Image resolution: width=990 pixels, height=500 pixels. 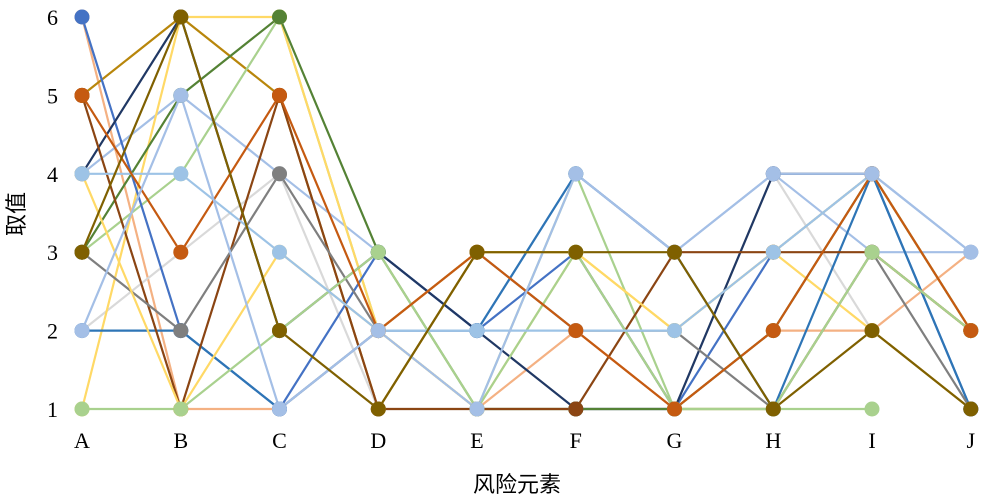 I want to click on y-tick-label: 6, so click(x=52, y=17).